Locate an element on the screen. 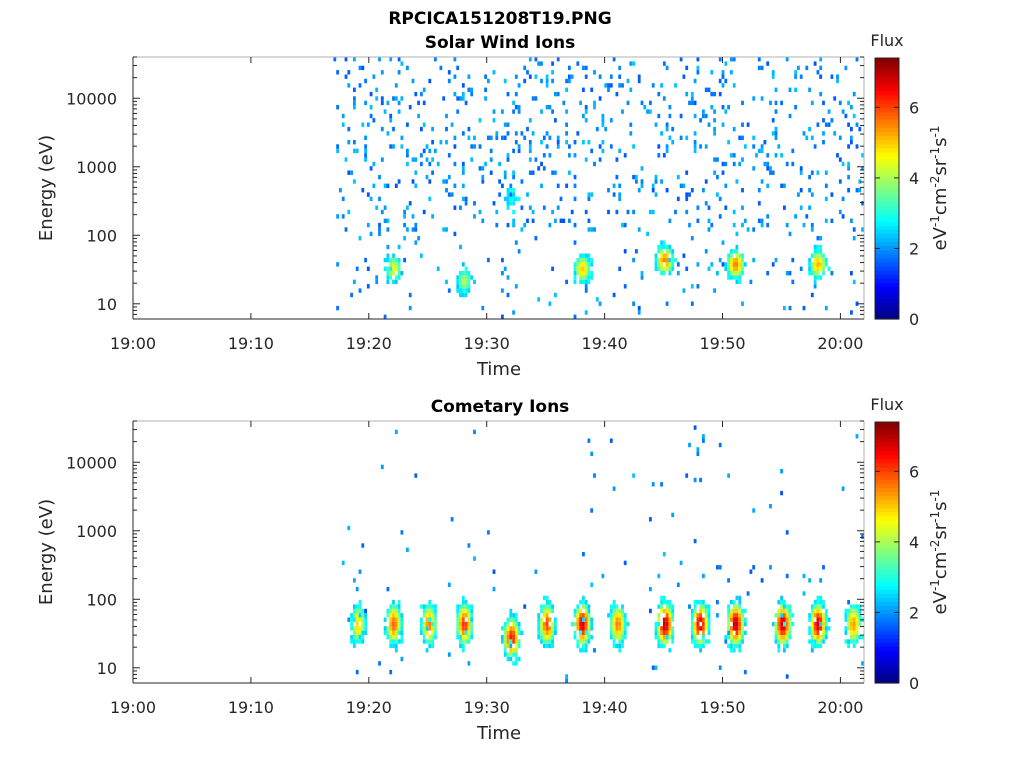 The width and height of the screenshot is (1024, 772). colorbar-tick-label: 2 is located at coordinates (914, 248).